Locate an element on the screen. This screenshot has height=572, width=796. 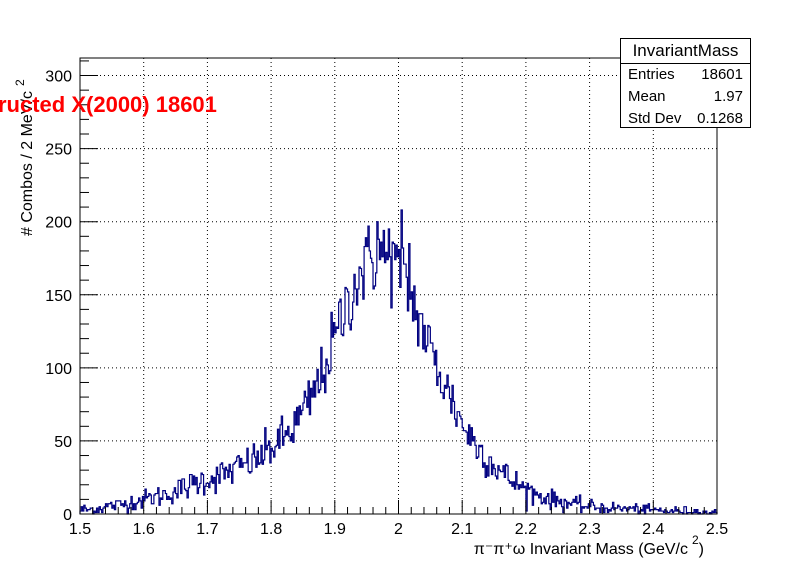
stats-value: 1.97 is located at coordinates (728, 96).